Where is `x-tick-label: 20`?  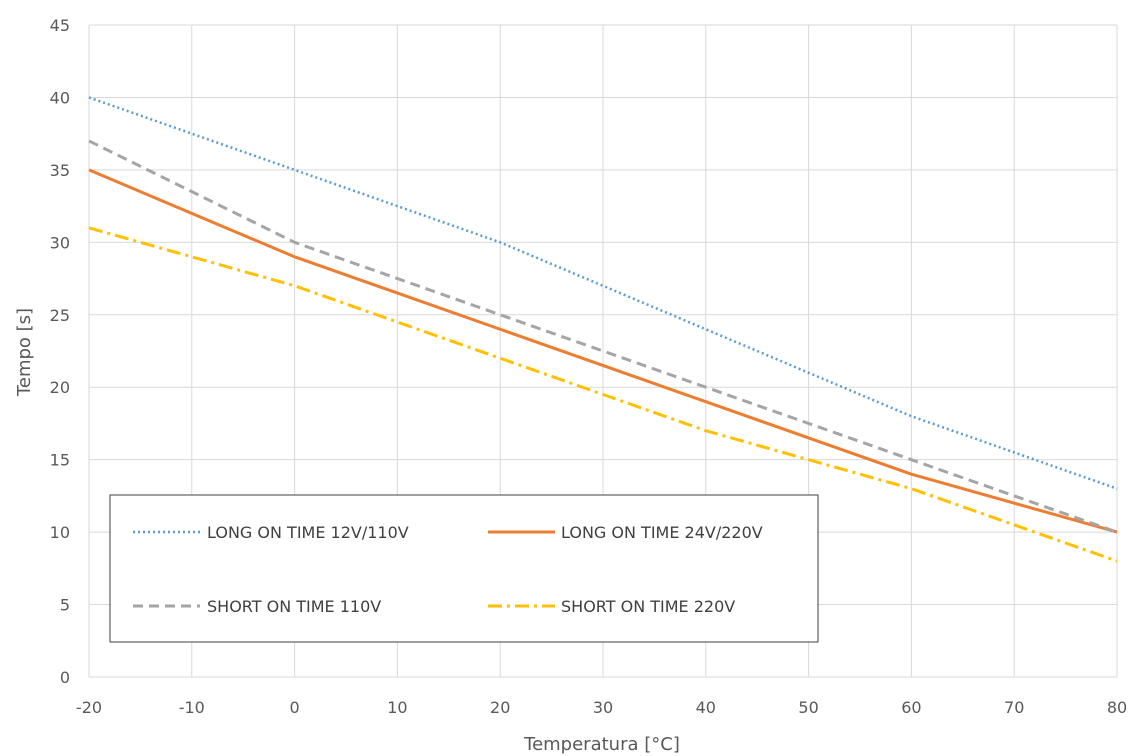
x-tick-label: 20 is located at coordinates (500, 707).